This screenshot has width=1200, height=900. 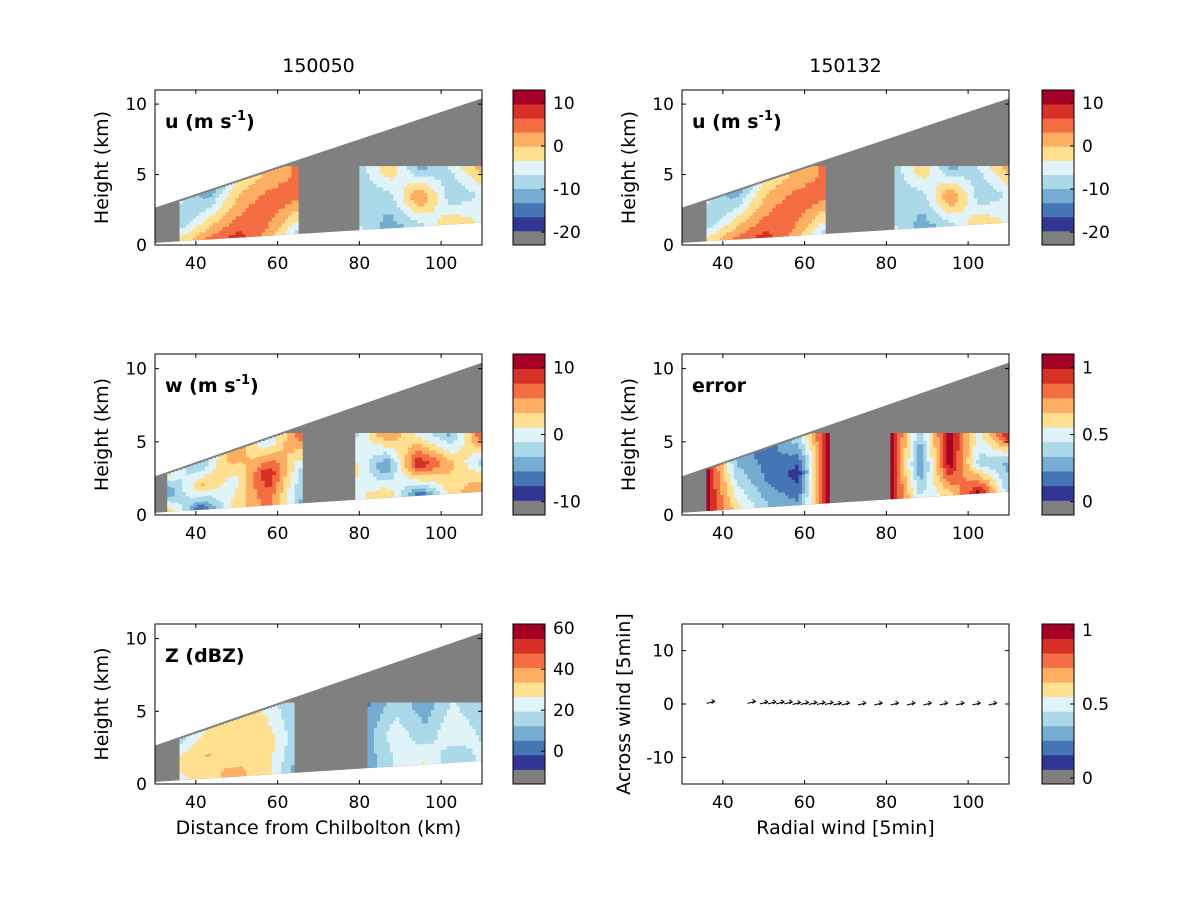 I want to click on panel-label-close: ), so click(x=777, y=122).